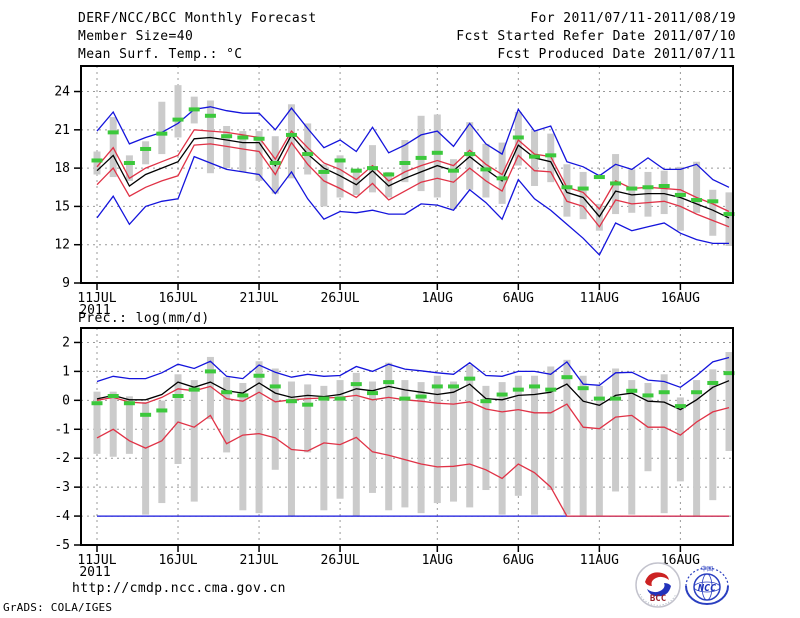 The image size is (800, 618). What do you see at coordinates (62, 545) in the screenshot?
I see `svg-text: -5` at bounding box center [62, 545].